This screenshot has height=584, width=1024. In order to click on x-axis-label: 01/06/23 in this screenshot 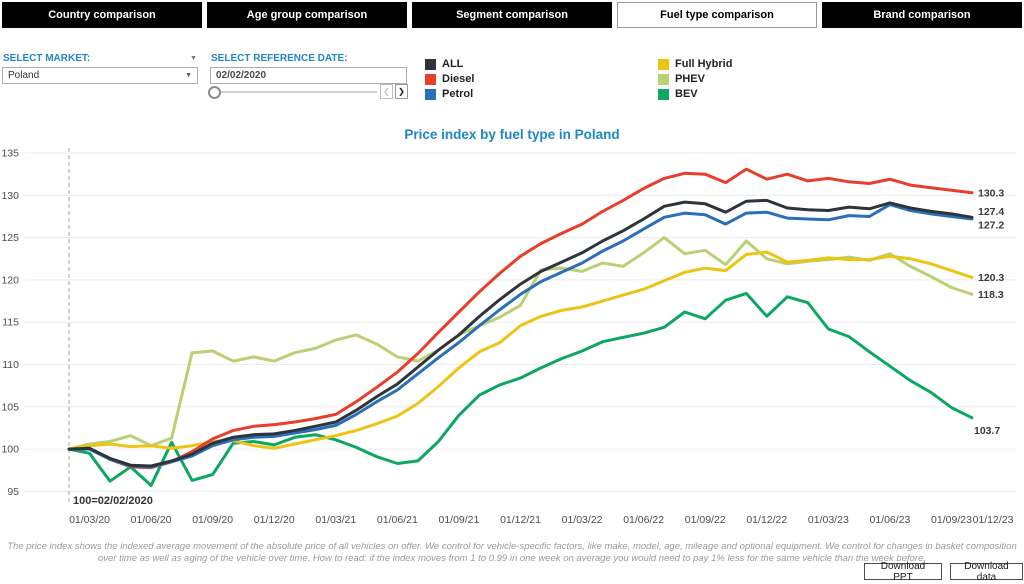, I will do `click(889, 520)`.